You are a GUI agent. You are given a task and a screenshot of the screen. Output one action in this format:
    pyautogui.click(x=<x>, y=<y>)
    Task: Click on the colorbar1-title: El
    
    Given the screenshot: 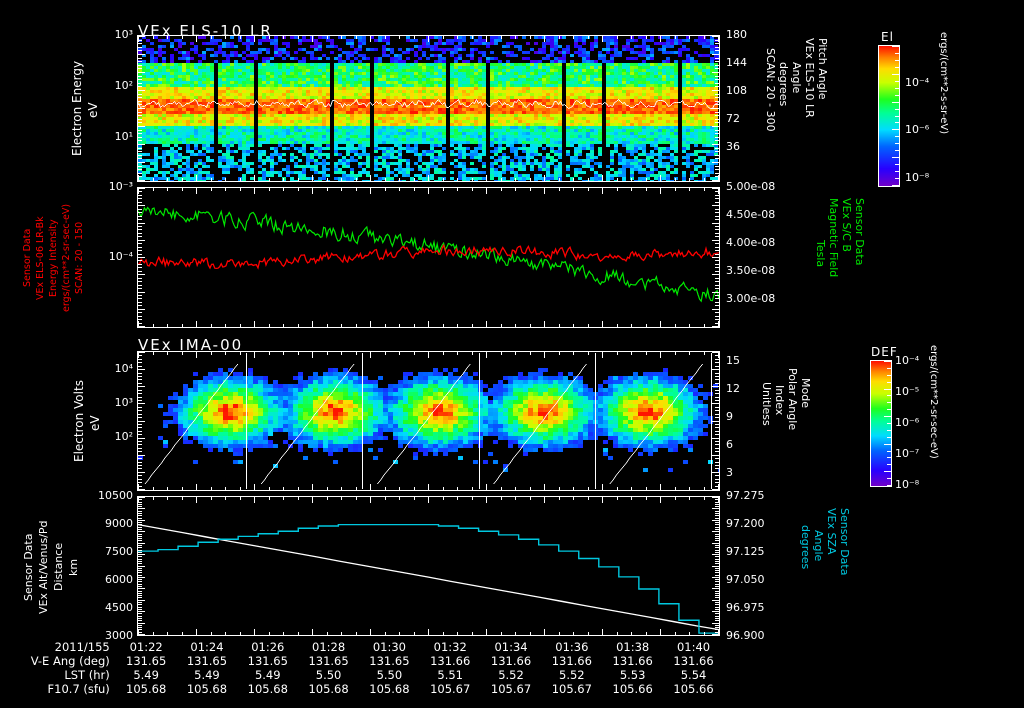 What is the action you would take?
    pyautogui.click(x=887, y=37)
    